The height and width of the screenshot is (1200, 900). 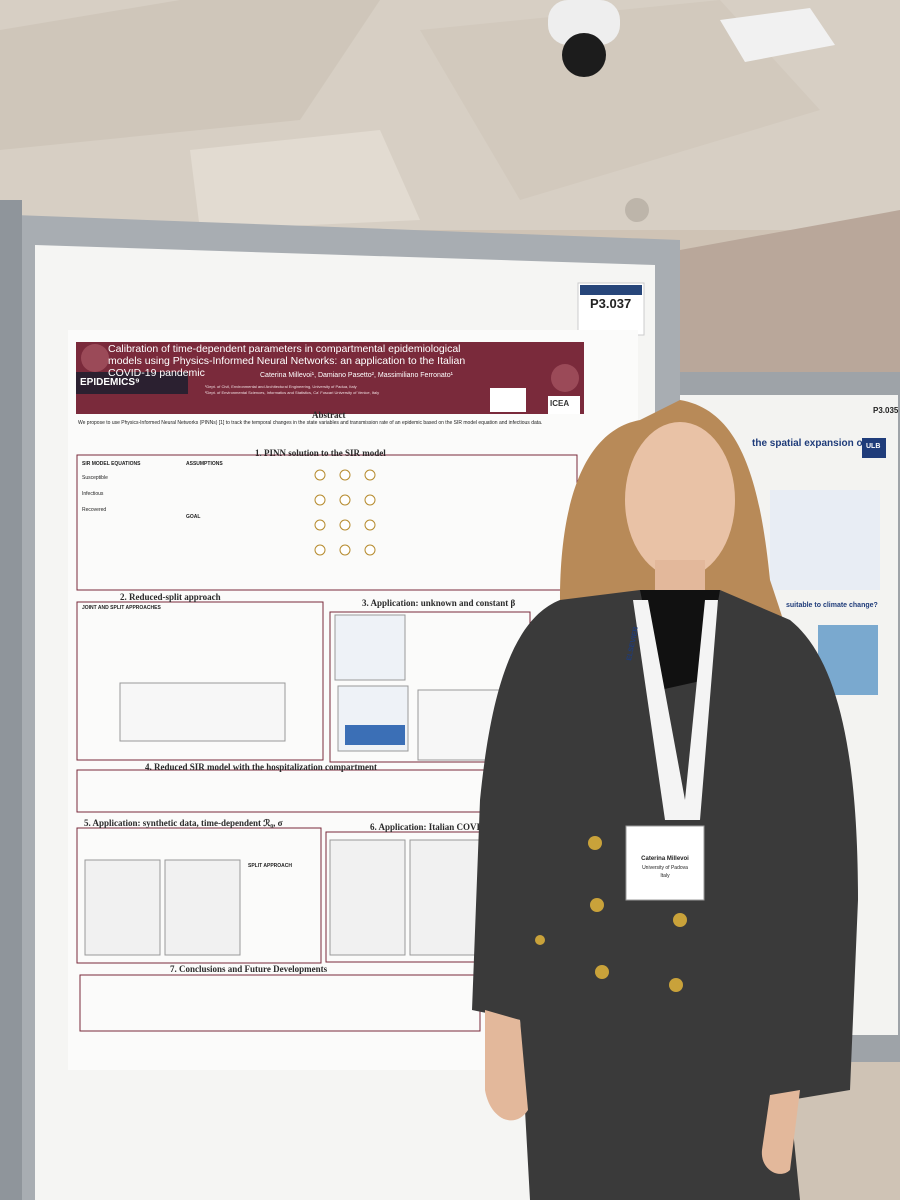 I want to click on network-diagram, so click(x=345, y=512).